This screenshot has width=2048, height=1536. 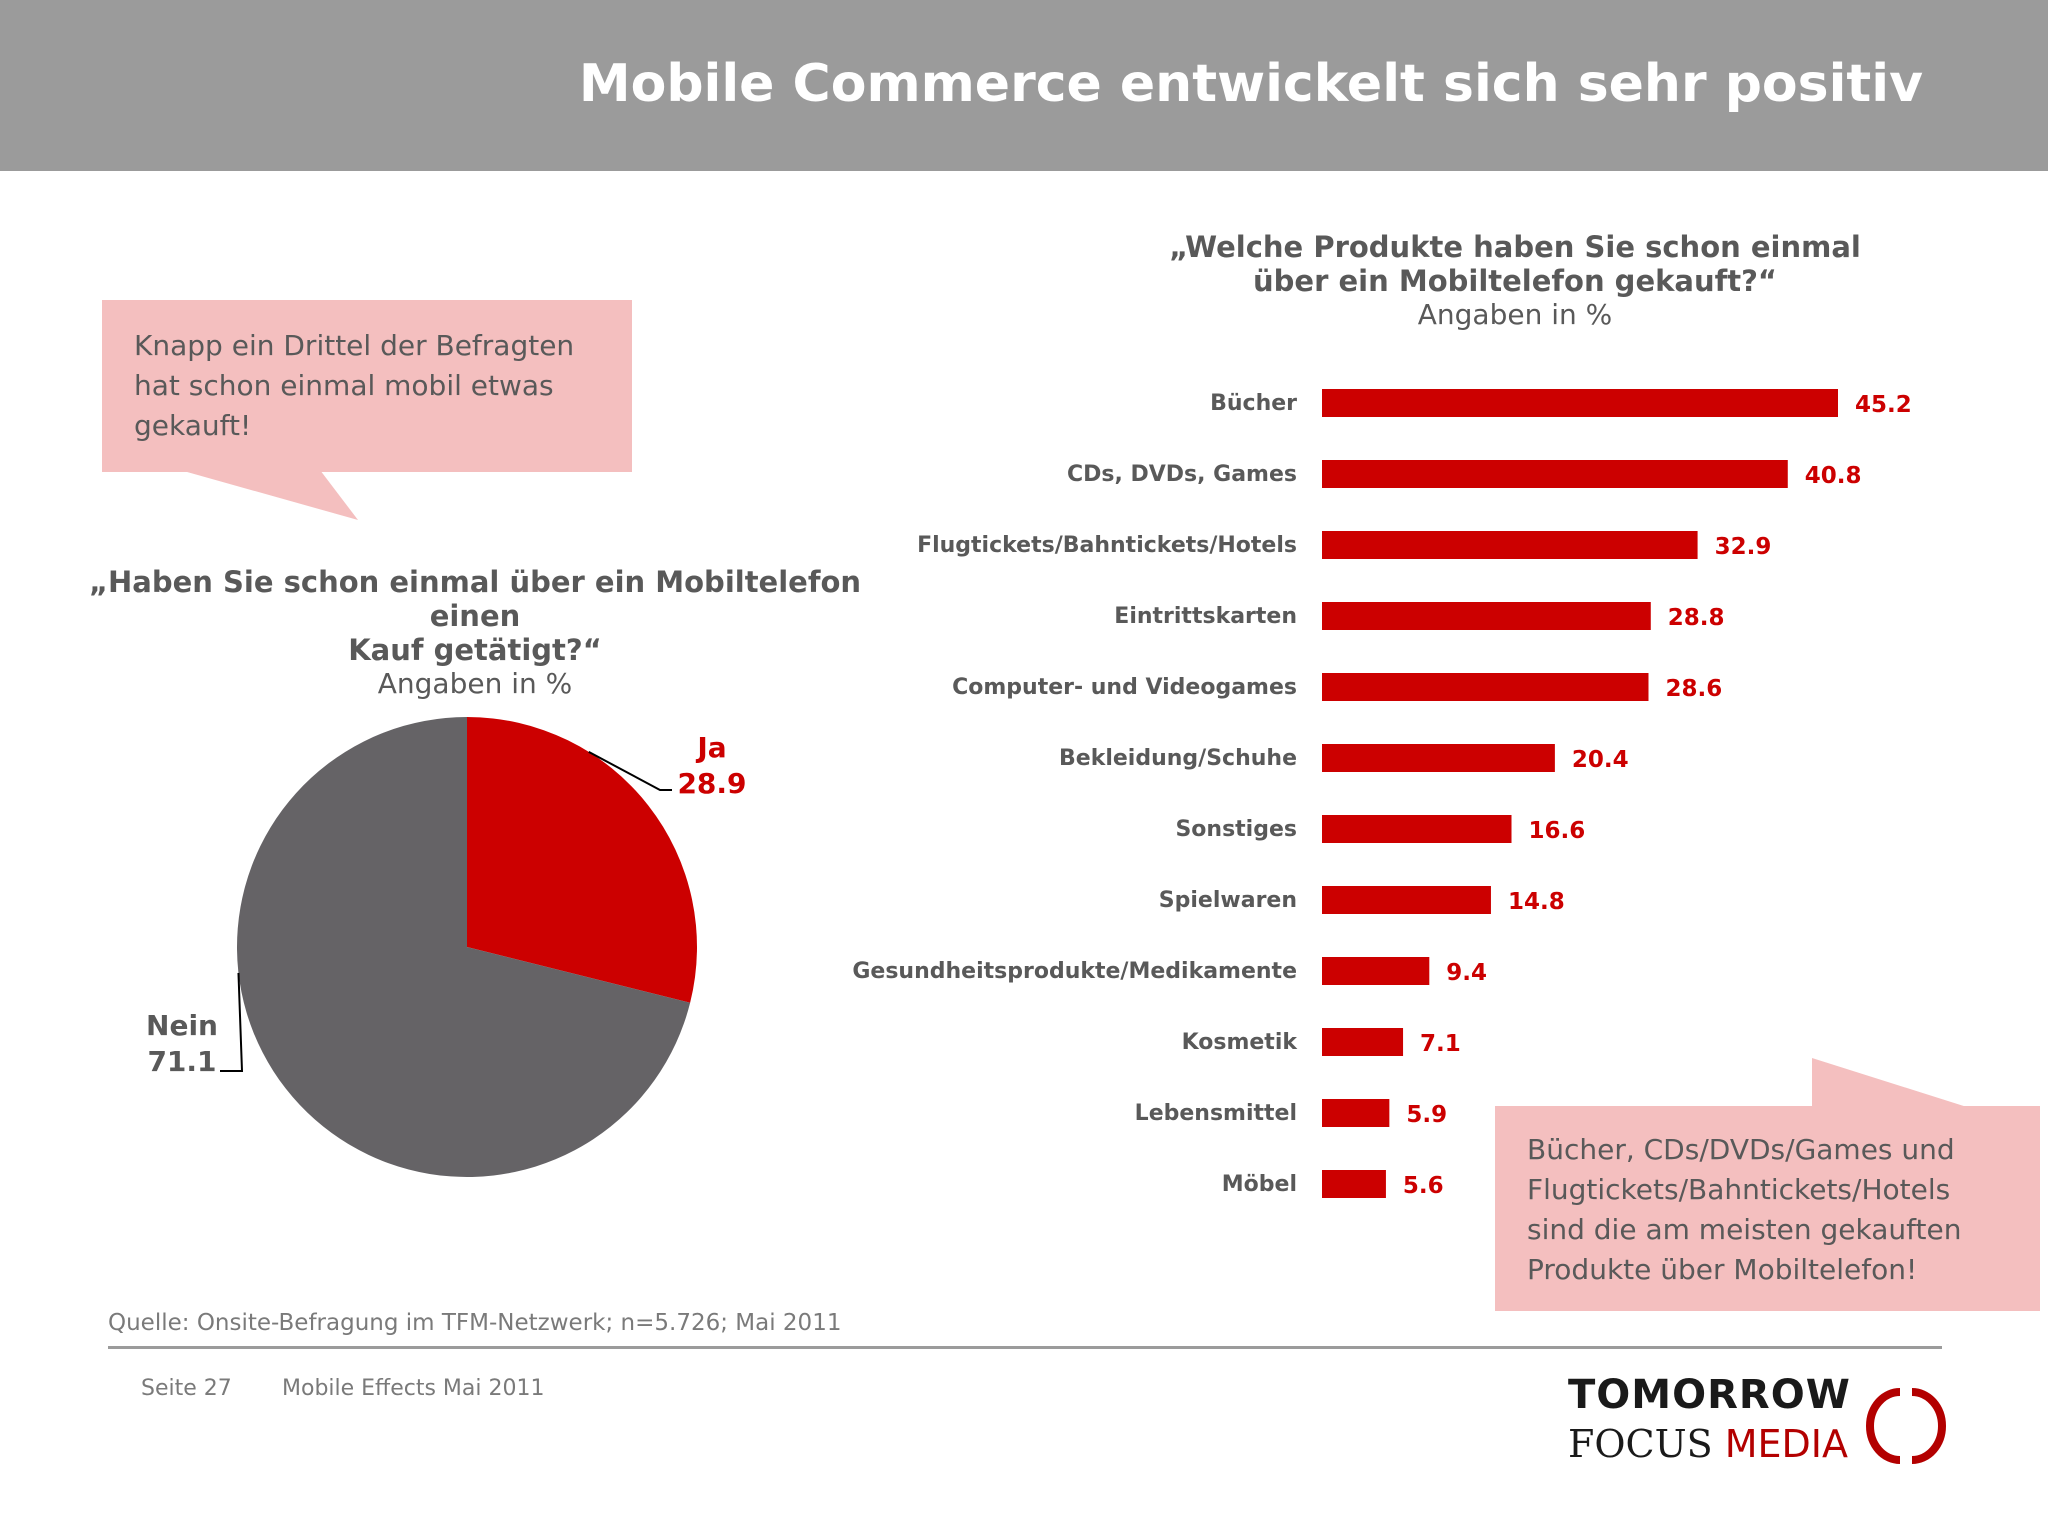 I want to click on document-title: Mobile Effects Mai 2011, so click(x=413, y=1388).